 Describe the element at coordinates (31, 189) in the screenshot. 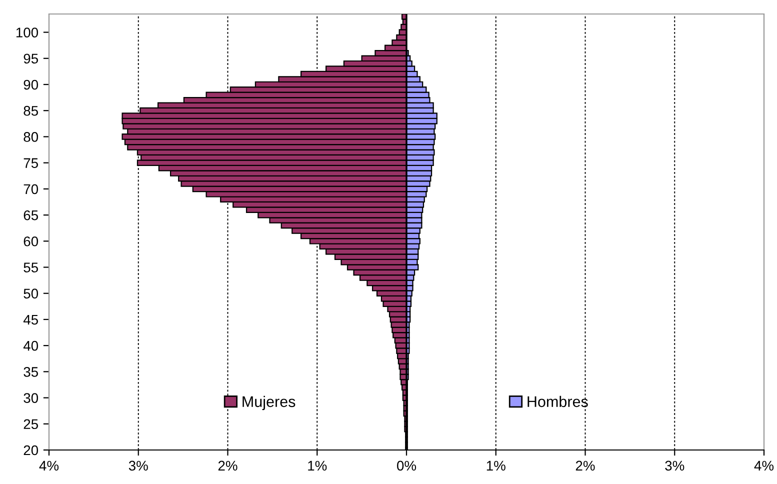

I see `y-tick-label: 70` at that location.